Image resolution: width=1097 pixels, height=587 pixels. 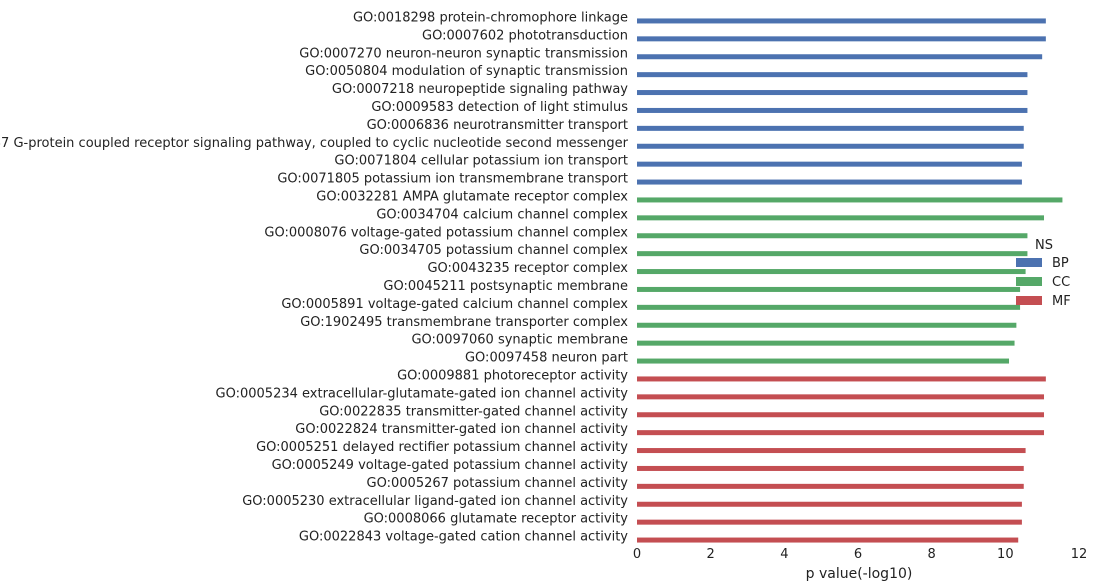 What do you see at coordinates (1060, 263) in the screenshot?
I see `legend-label-bp: BP` at bounding box center [1060, 263].